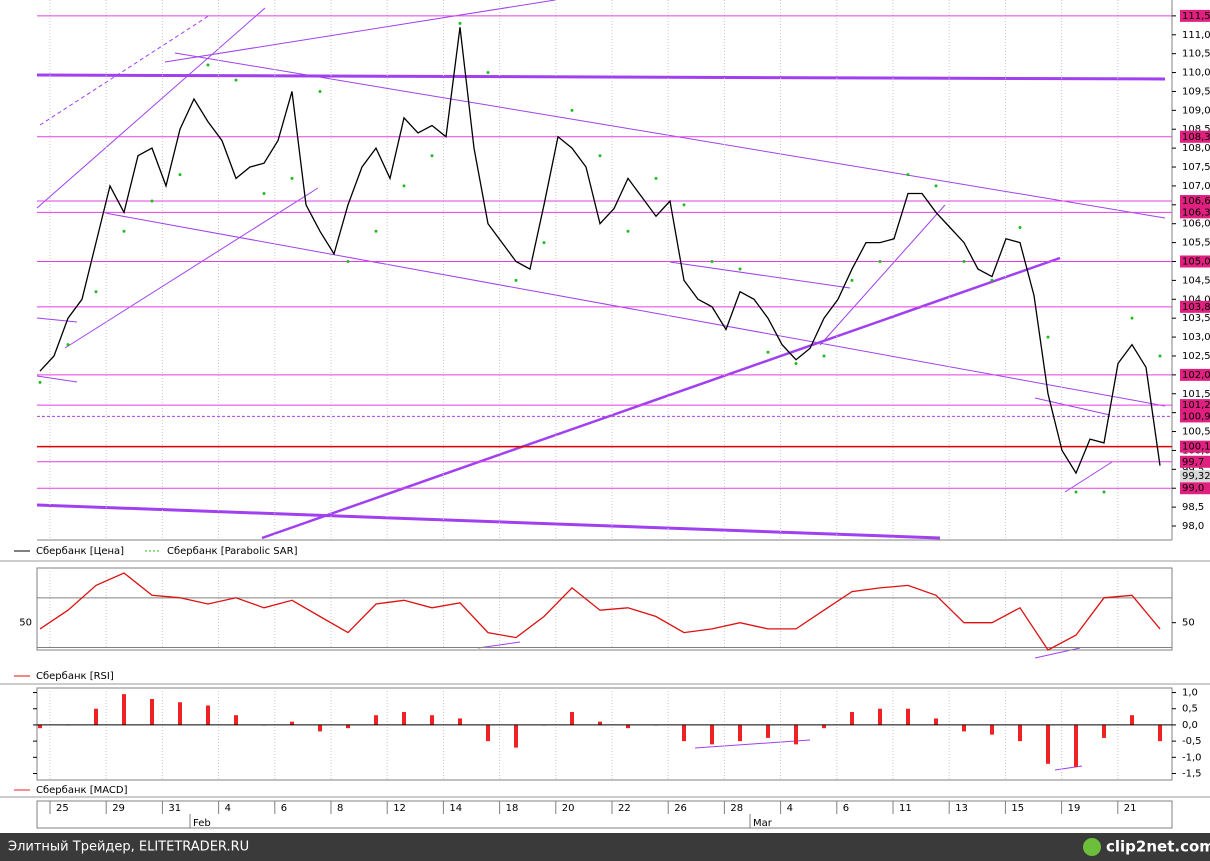 The image size is (1210, 861). I want to click on footer-bar, so click(605, 847).